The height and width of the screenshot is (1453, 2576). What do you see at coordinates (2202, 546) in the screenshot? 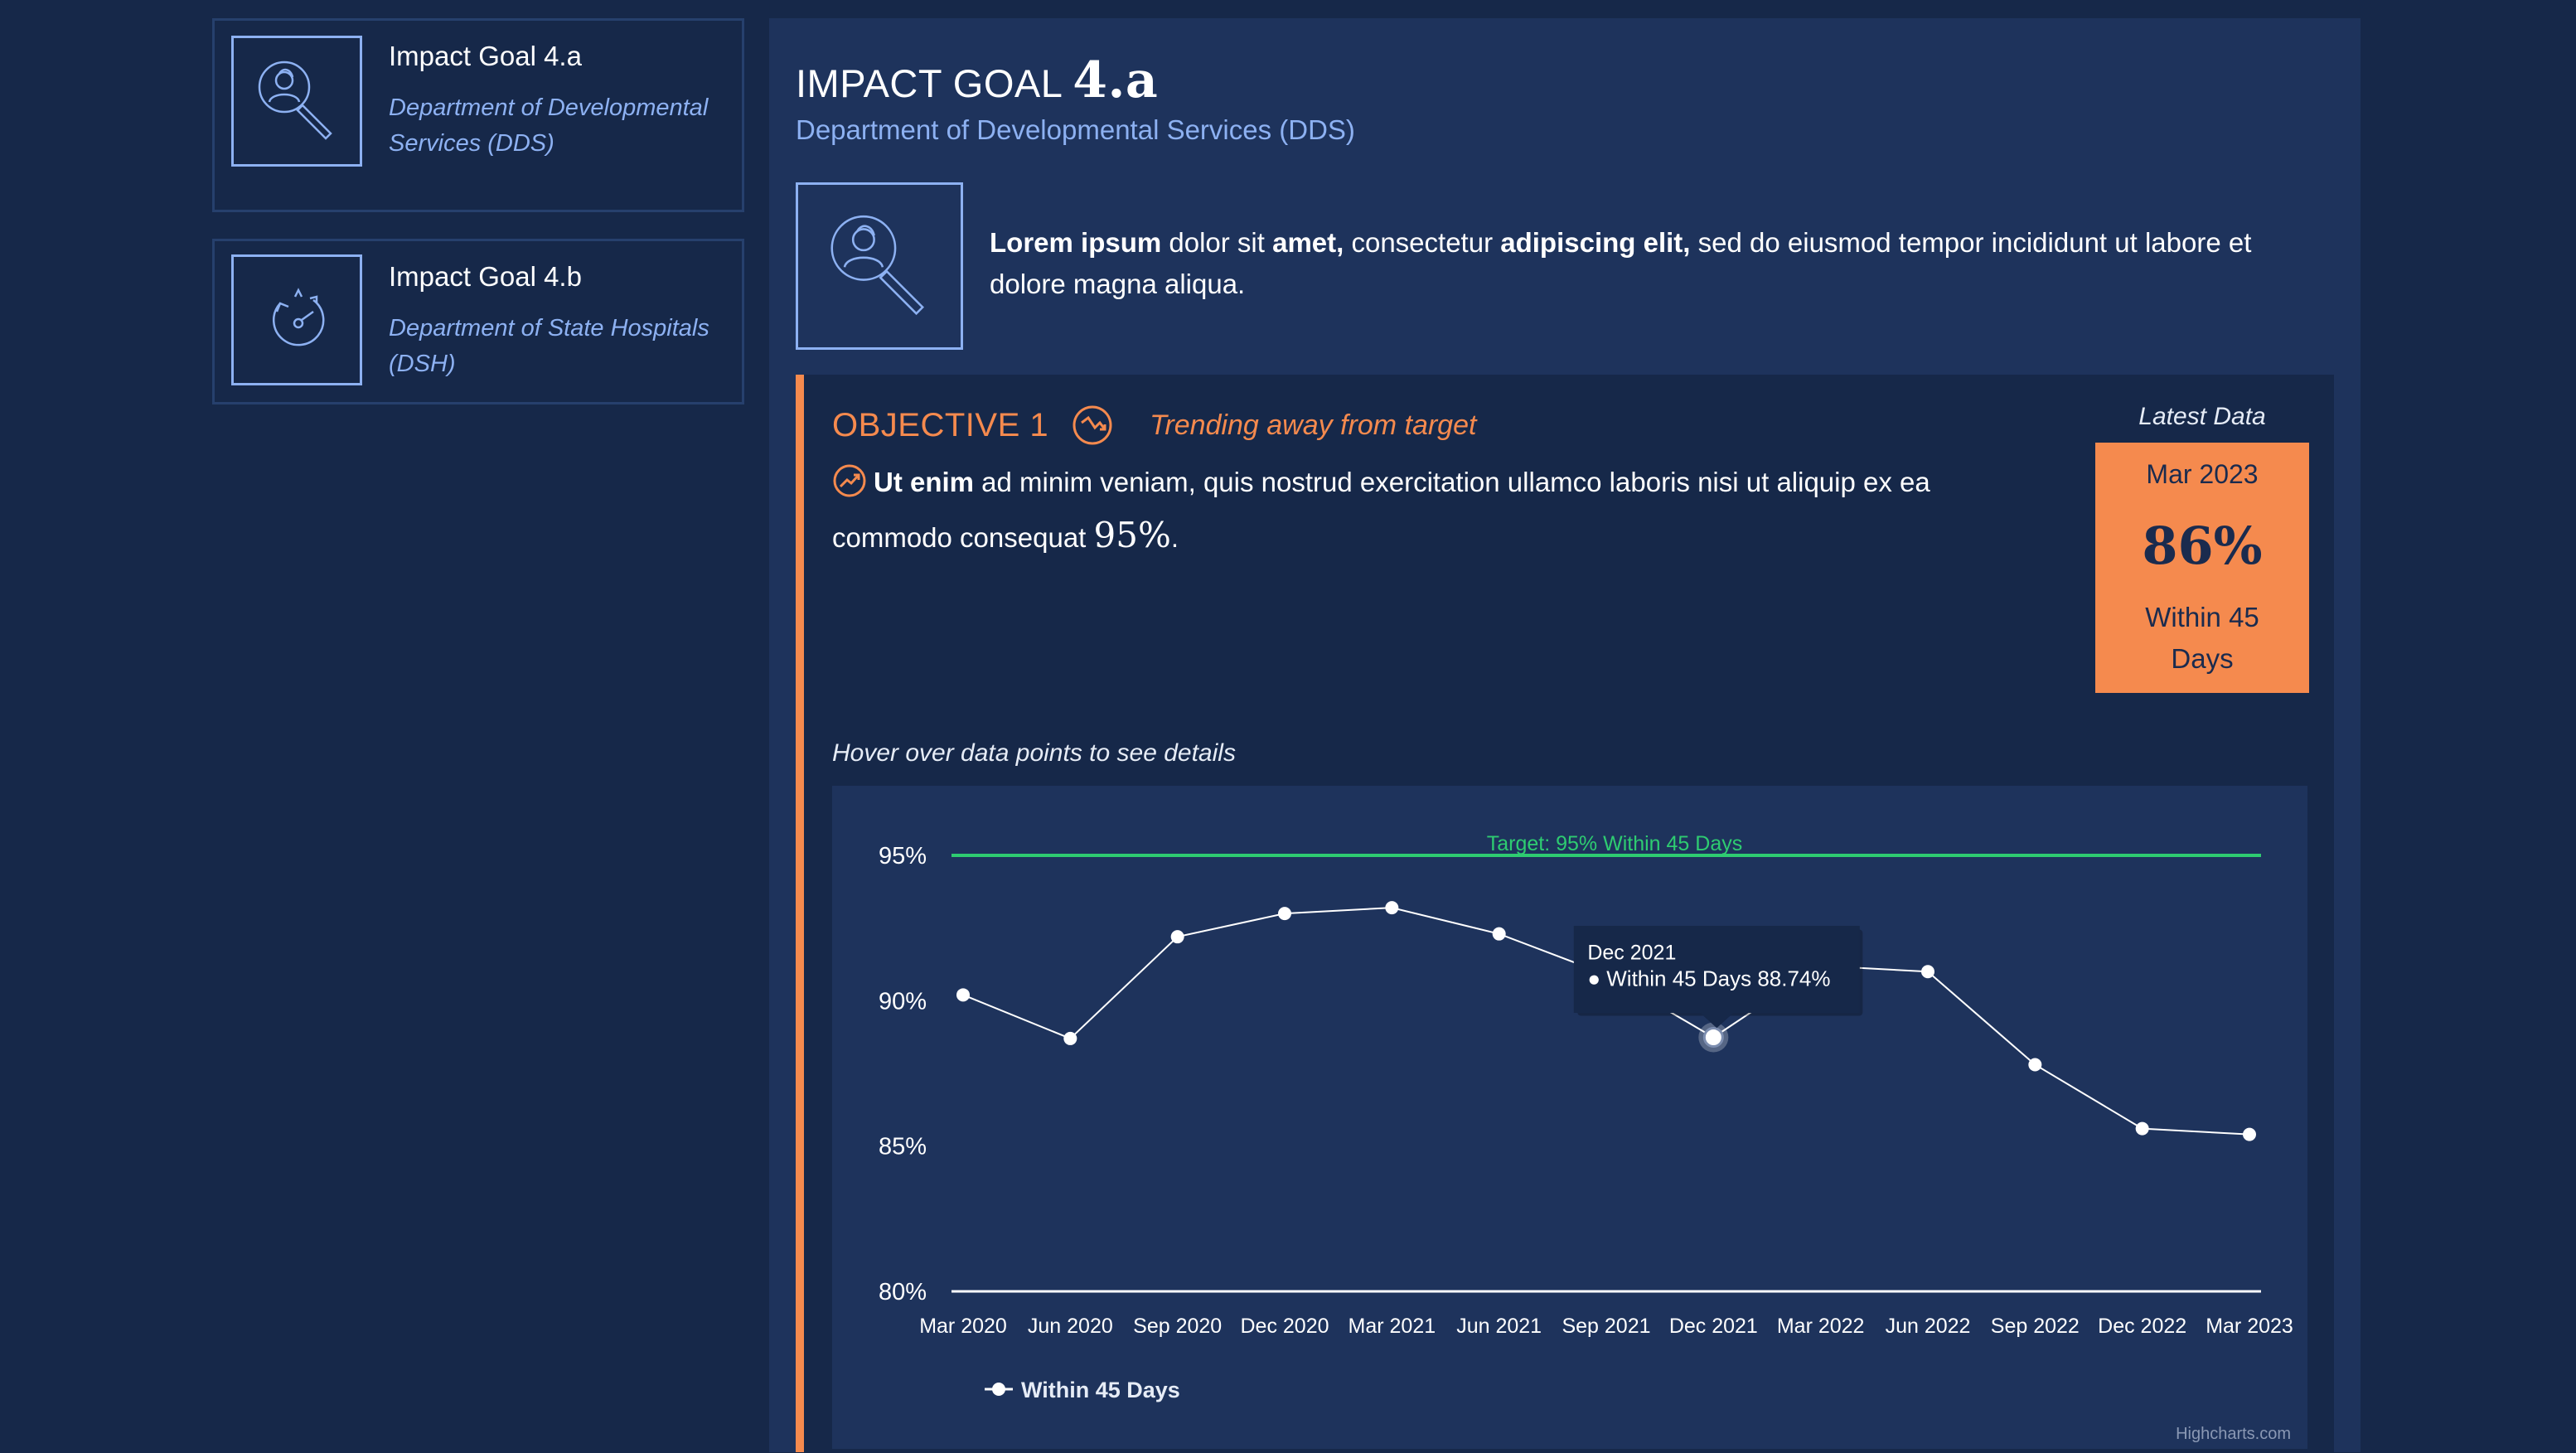
I see `latest-data-value: 86%` at bounding box center [2202, 546].